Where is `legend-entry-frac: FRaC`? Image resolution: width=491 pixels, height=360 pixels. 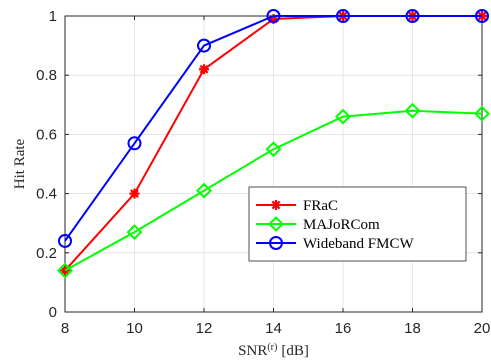
legend-entry-frac: FRaC is located at coordinates (297, 206).